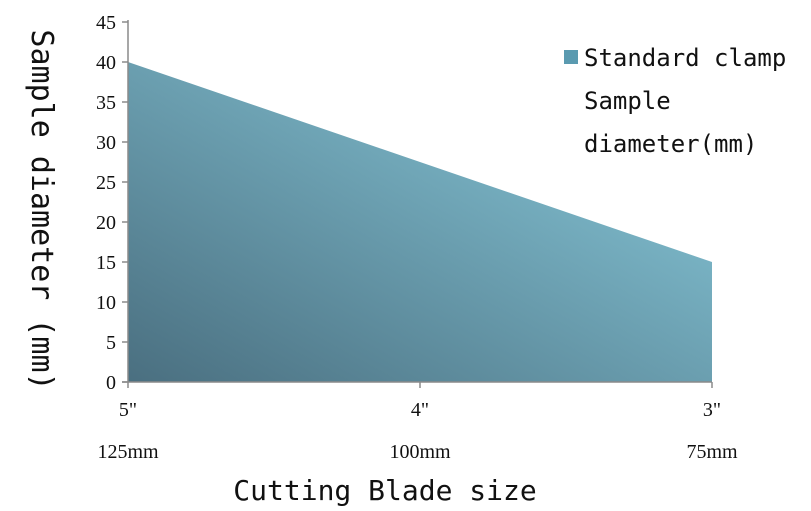 The width and height of the screenshot is (811, 511). What do you see at coordinates (384, 490) in the screenshot?
I see `x-axis-title: Cutting Blade size` at bounding box center [384, 490].